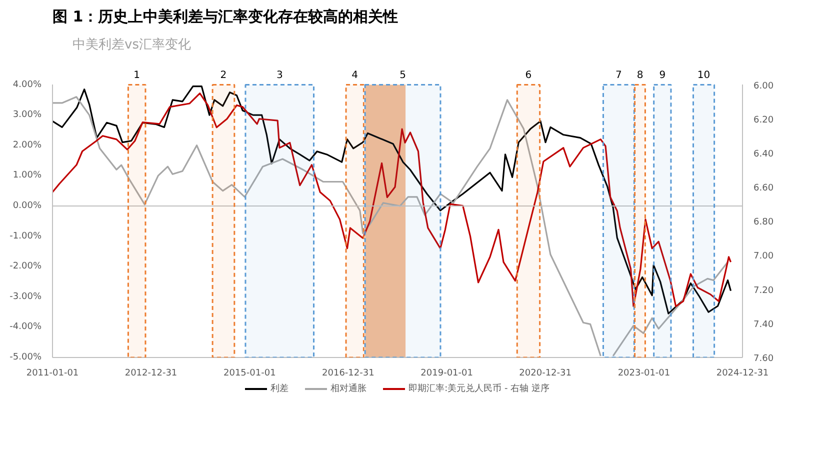 The image size is (817, 469). I want to click on band-label: 8, so click(640, 75).